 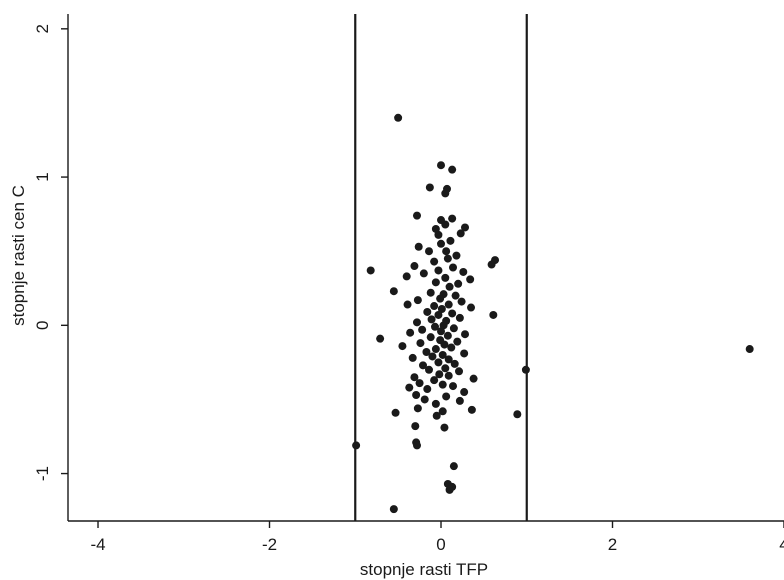 What do you see at coordinates (42, 473) in the screenshot?
I see `y-tick-label: -1` at bounding box center [42, 473].